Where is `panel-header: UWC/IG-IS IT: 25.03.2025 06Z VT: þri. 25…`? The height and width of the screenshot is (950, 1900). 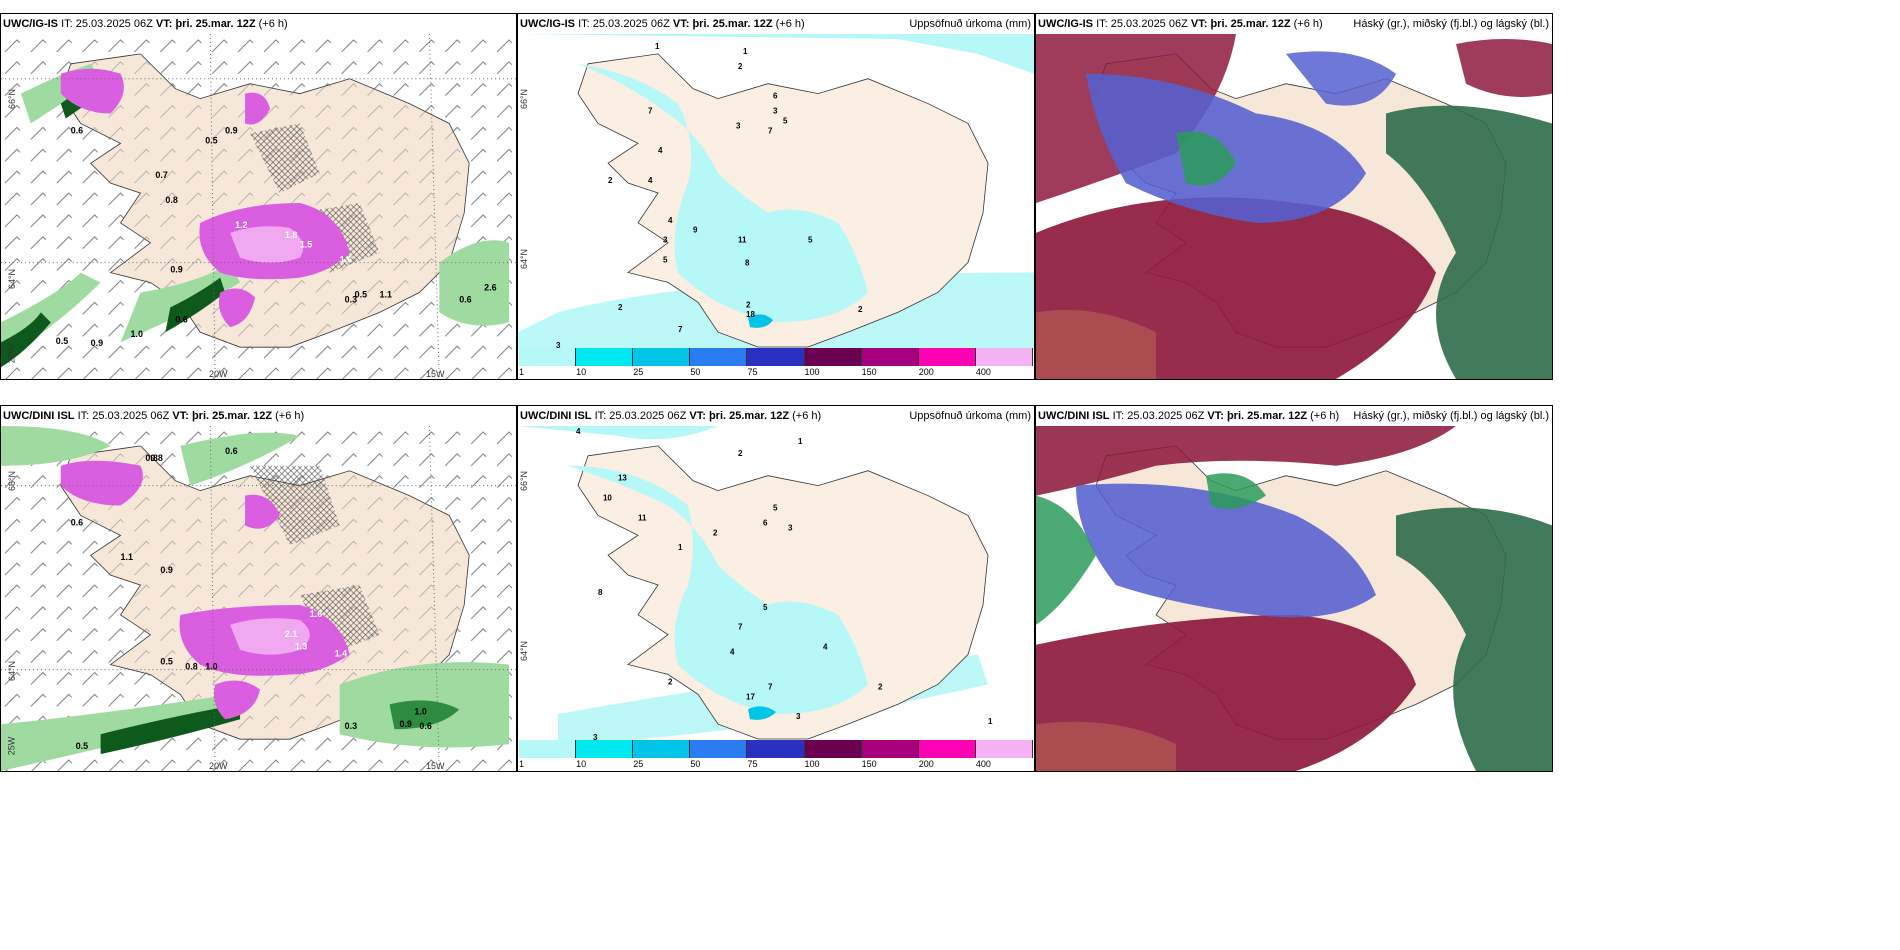
panel-header: UWC/IG-IS IT: 25.03.2025 06Z VT: þri. 25… is located at coordinates (145, 24).